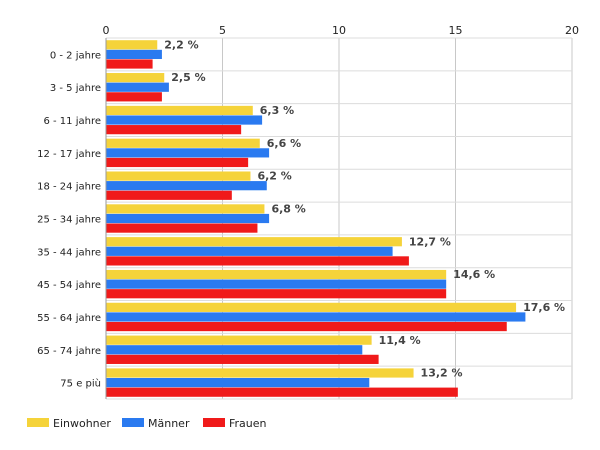 The width and height of the screenshot is (600, 450). What do you see at coordinates (181, 44) in the screenshot?
I see `data-label: 2,2 %` at bounding box center [181, 44].